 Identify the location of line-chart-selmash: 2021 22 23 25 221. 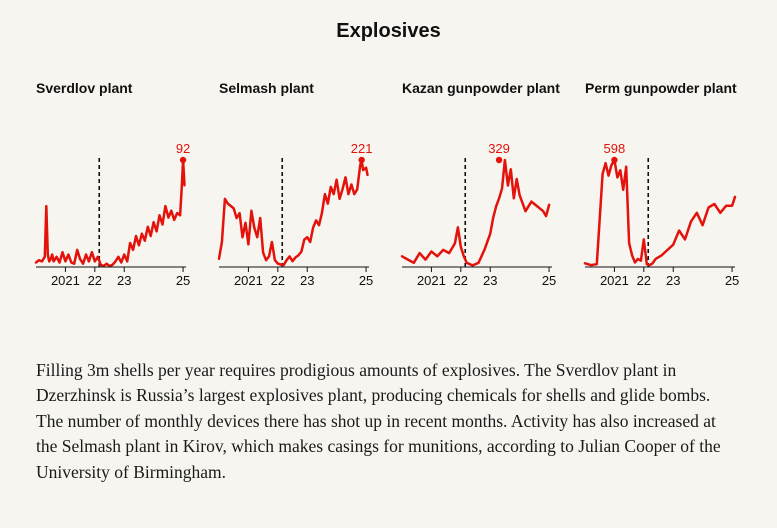
(295, 214).